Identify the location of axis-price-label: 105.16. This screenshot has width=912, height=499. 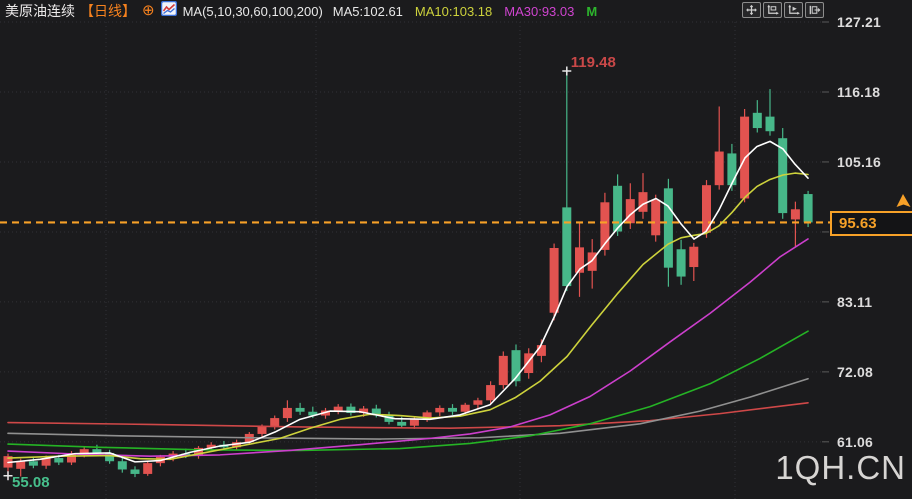
(859, 161).